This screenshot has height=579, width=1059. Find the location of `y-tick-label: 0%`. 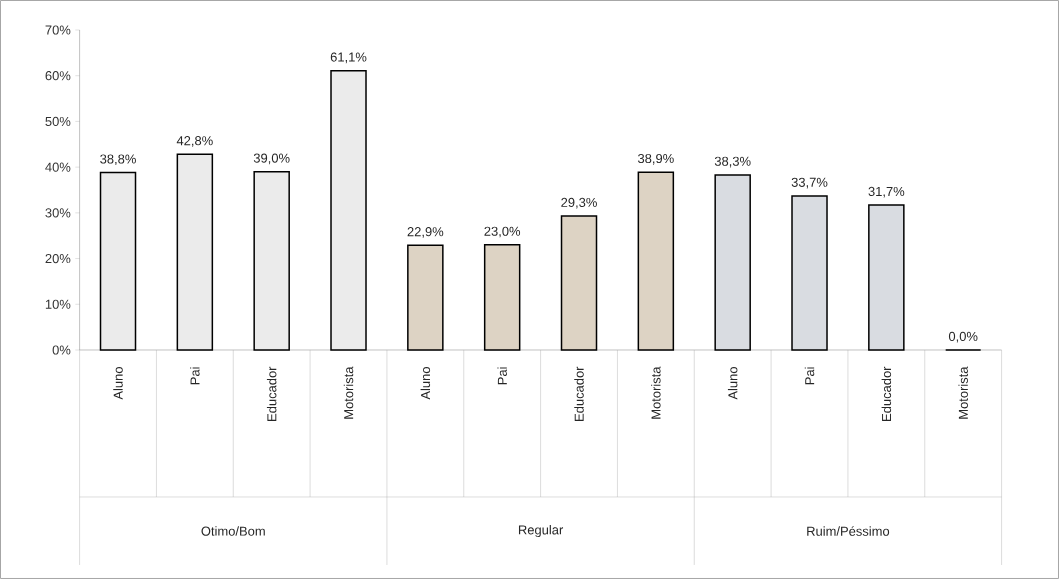

y-tick-label: 0% is located at coordinates (61, 350).